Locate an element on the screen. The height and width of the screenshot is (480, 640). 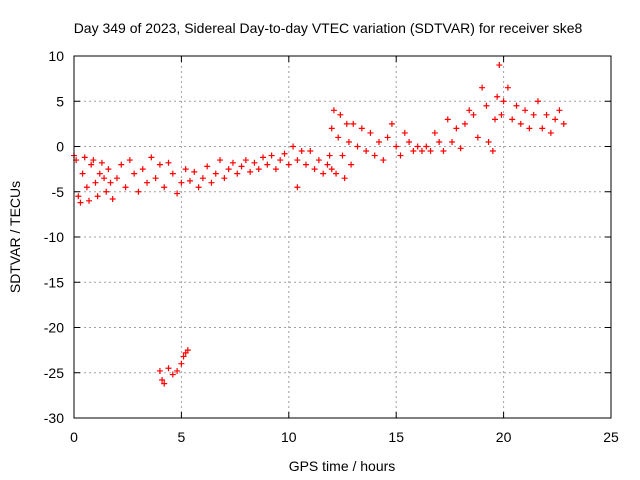
y-tick-label: 10 is located at coordinates (56, 56).